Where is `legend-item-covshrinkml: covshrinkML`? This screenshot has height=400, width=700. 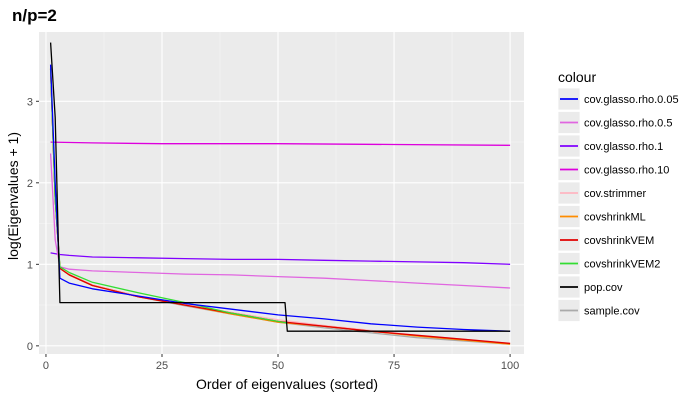 legend-item-covshrinkml: covshrinkML is located at coordinates (601, 216).